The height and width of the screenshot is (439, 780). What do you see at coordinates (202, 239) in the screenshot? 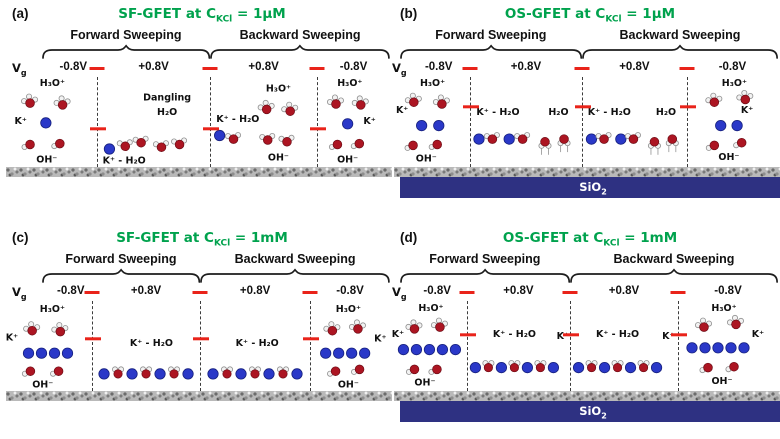
I see `panel-title: SF-GFET at CKCl = 1mM` at bounding box center [202, 239].